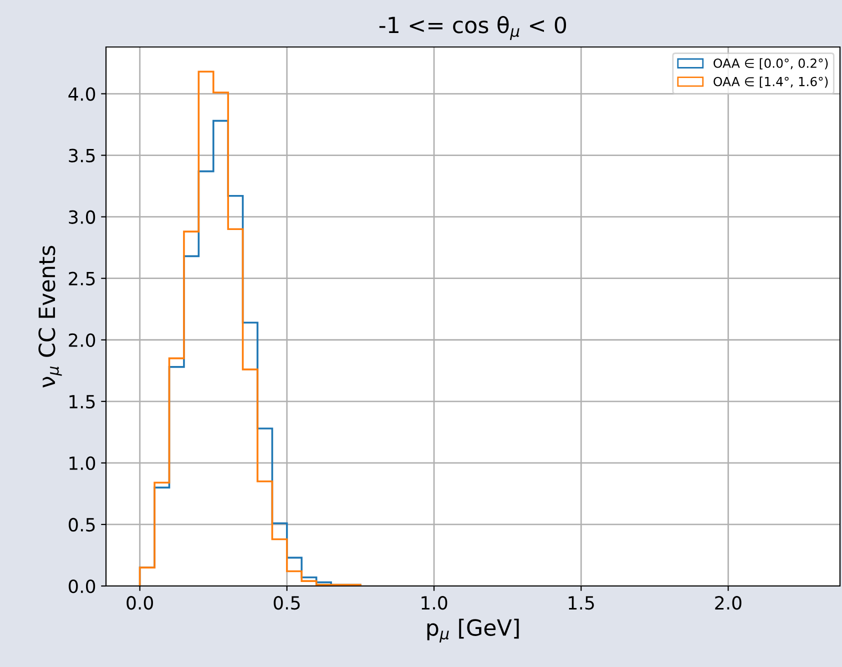  What do you see at coordinates (81, 525) in the screenshot?
I see `y-tick-label: 0.5` at bounding box center [81, 525].